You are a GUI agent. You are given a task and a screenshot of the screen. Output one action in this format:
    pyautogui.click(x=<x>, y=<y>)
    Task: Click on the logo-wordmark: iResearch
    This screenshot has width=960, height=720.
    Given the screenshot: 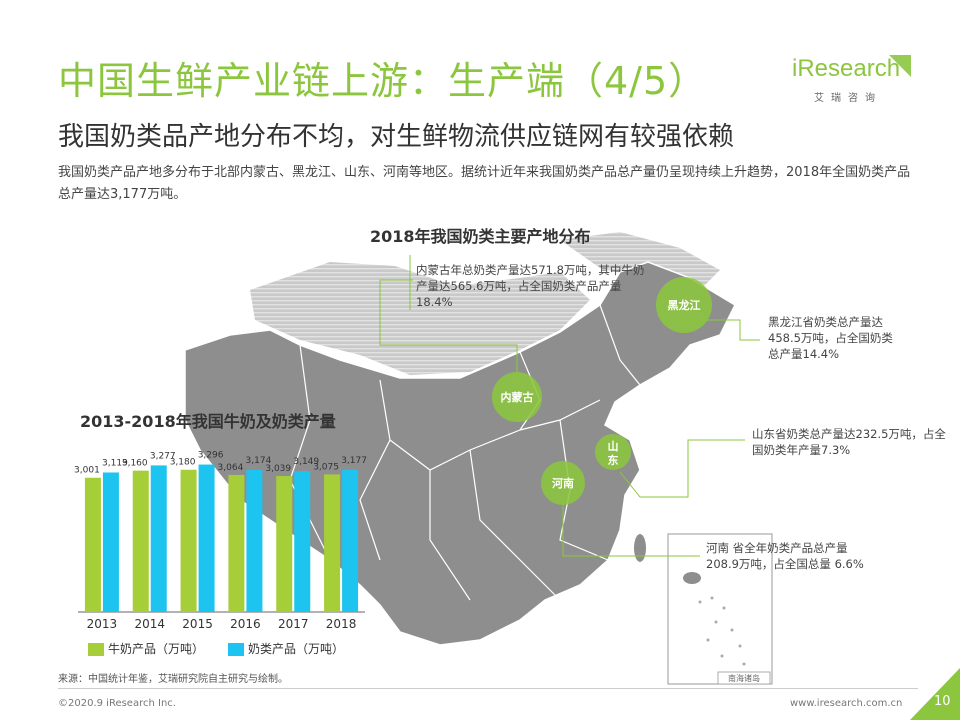 What is the action you would take?
    pyautogui.click(x=846, y=68)
    